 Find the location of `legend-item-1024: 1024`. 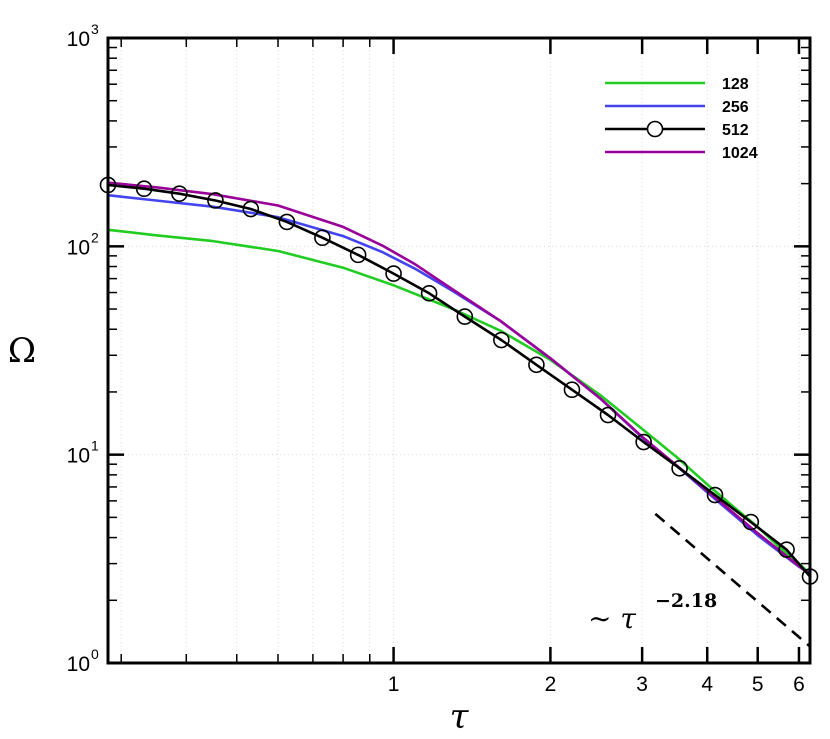

legend-item-1024: 1024 is located at coordinates (681, 153).